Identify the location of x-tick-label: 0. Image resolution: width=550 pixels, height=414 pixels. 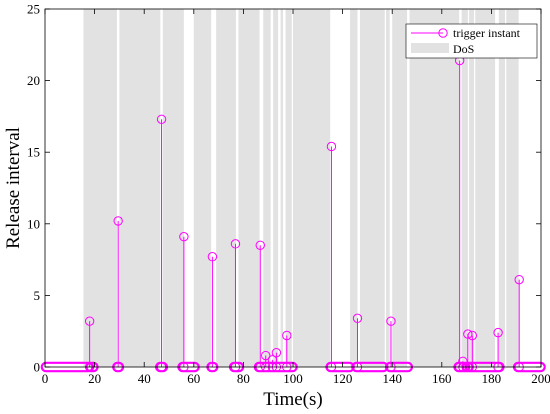
(45, 378).